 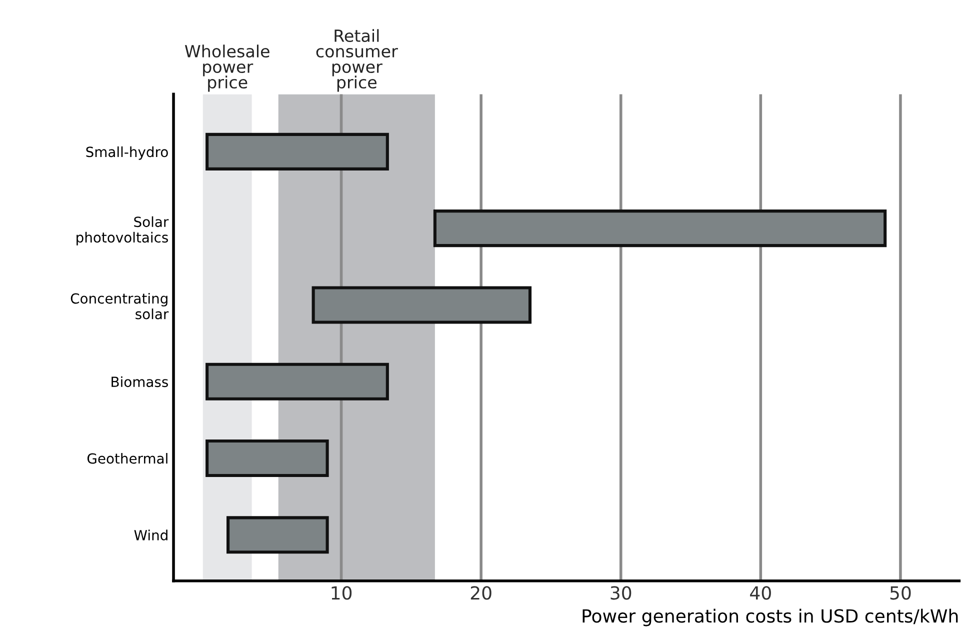 I want to click on y-tick-label: Wind, so click(x=151, y=535).